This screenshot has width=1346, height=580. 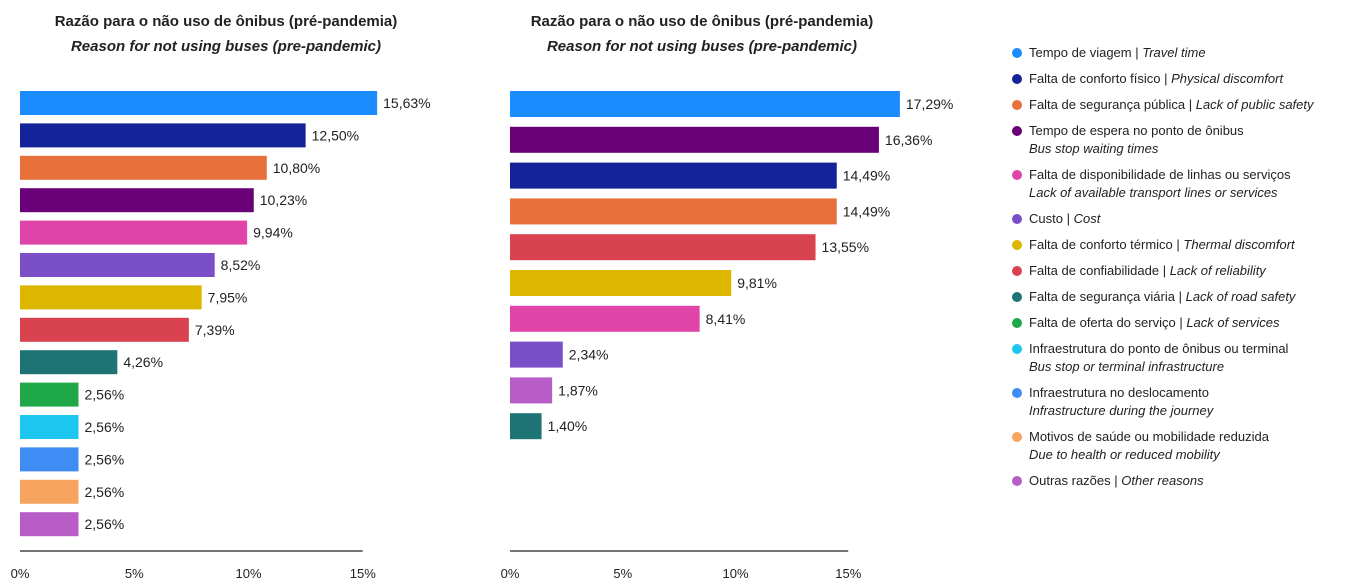 What do you see at coordinates (1136, 130) in the screenshot?
I see `legend-label-pt: Tempo de espera no ponto de ônibus` at bounding box center [1136, 130].